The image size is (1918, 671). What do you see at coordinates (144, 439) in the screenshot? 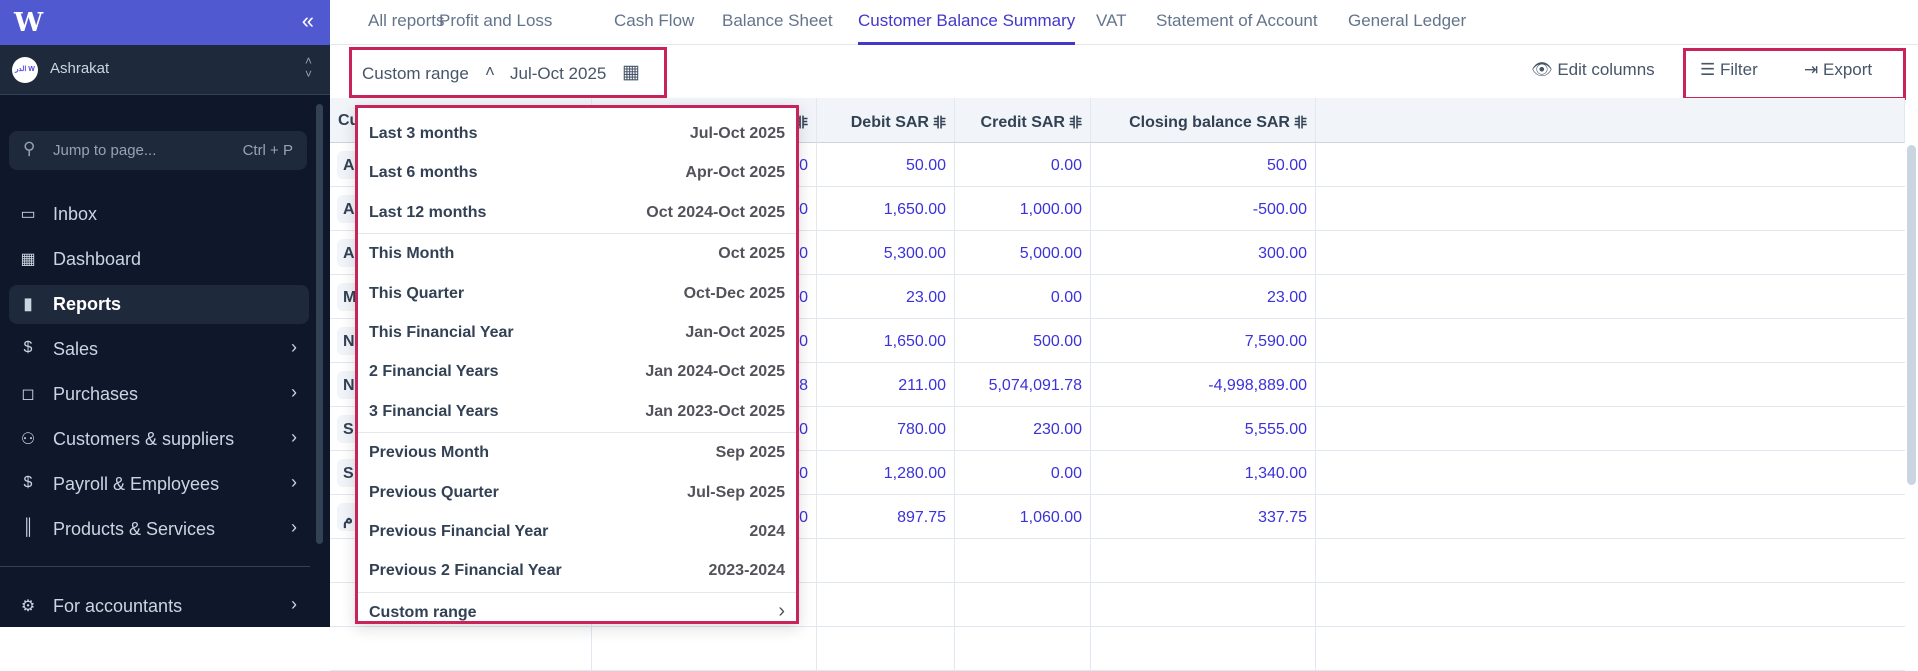
I see `sidebar-item-label: Customers & suppliers` at bounding box center [144, 439].